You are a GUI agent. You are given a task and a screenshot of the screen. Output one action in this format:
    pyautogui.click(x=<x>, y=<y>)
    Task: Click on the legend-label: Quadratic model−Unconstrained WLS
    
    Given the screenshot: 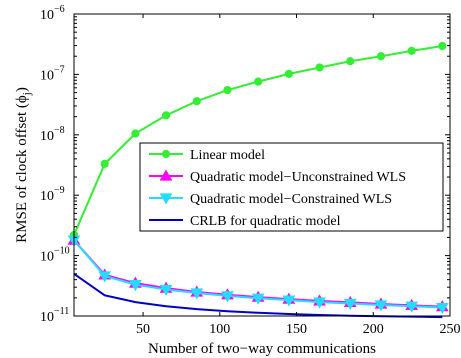 What is the action you would take?
    pyautogui.click(x=298, y=177)
    